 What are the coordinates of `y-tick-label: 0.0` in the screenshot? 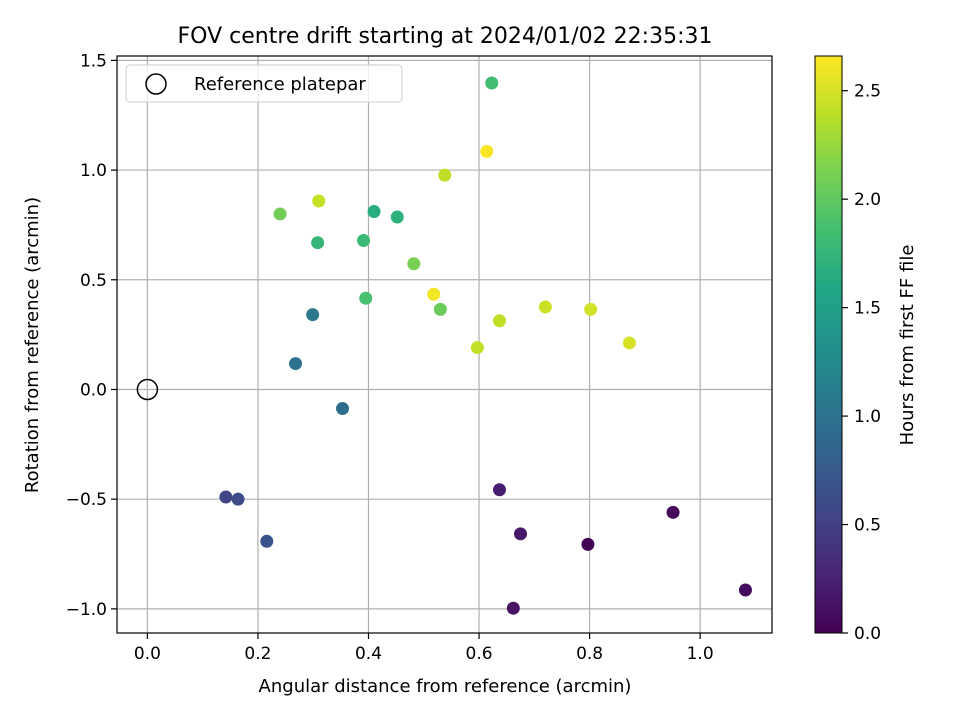 It's located at (93, 390).